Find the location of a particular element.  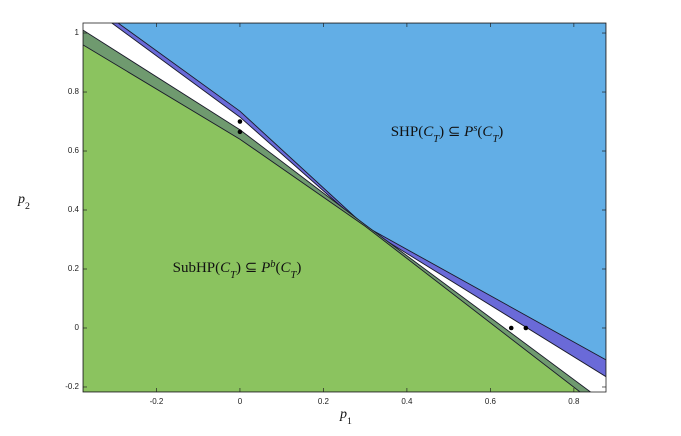

y-tick-label: -0.2 is located at coordinates (72, 386).